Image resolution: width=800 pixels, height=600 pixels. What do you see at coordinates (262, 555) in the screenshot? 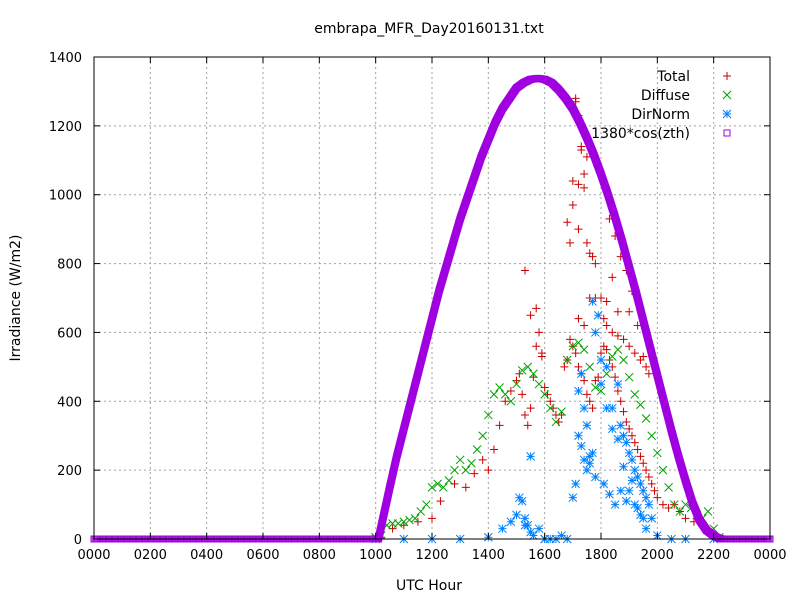
I see `x-tick-label: 0600` at bounding box center [262, 555].